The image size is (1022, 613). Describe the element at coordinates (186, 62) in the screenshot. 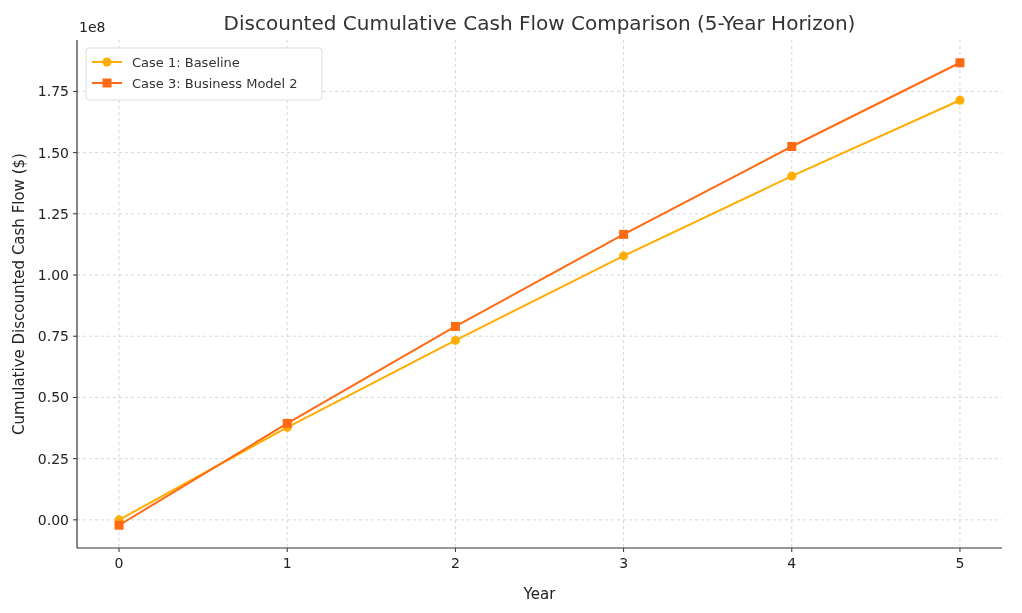

I see `legend-label: Case 1: Baseline` at that location.